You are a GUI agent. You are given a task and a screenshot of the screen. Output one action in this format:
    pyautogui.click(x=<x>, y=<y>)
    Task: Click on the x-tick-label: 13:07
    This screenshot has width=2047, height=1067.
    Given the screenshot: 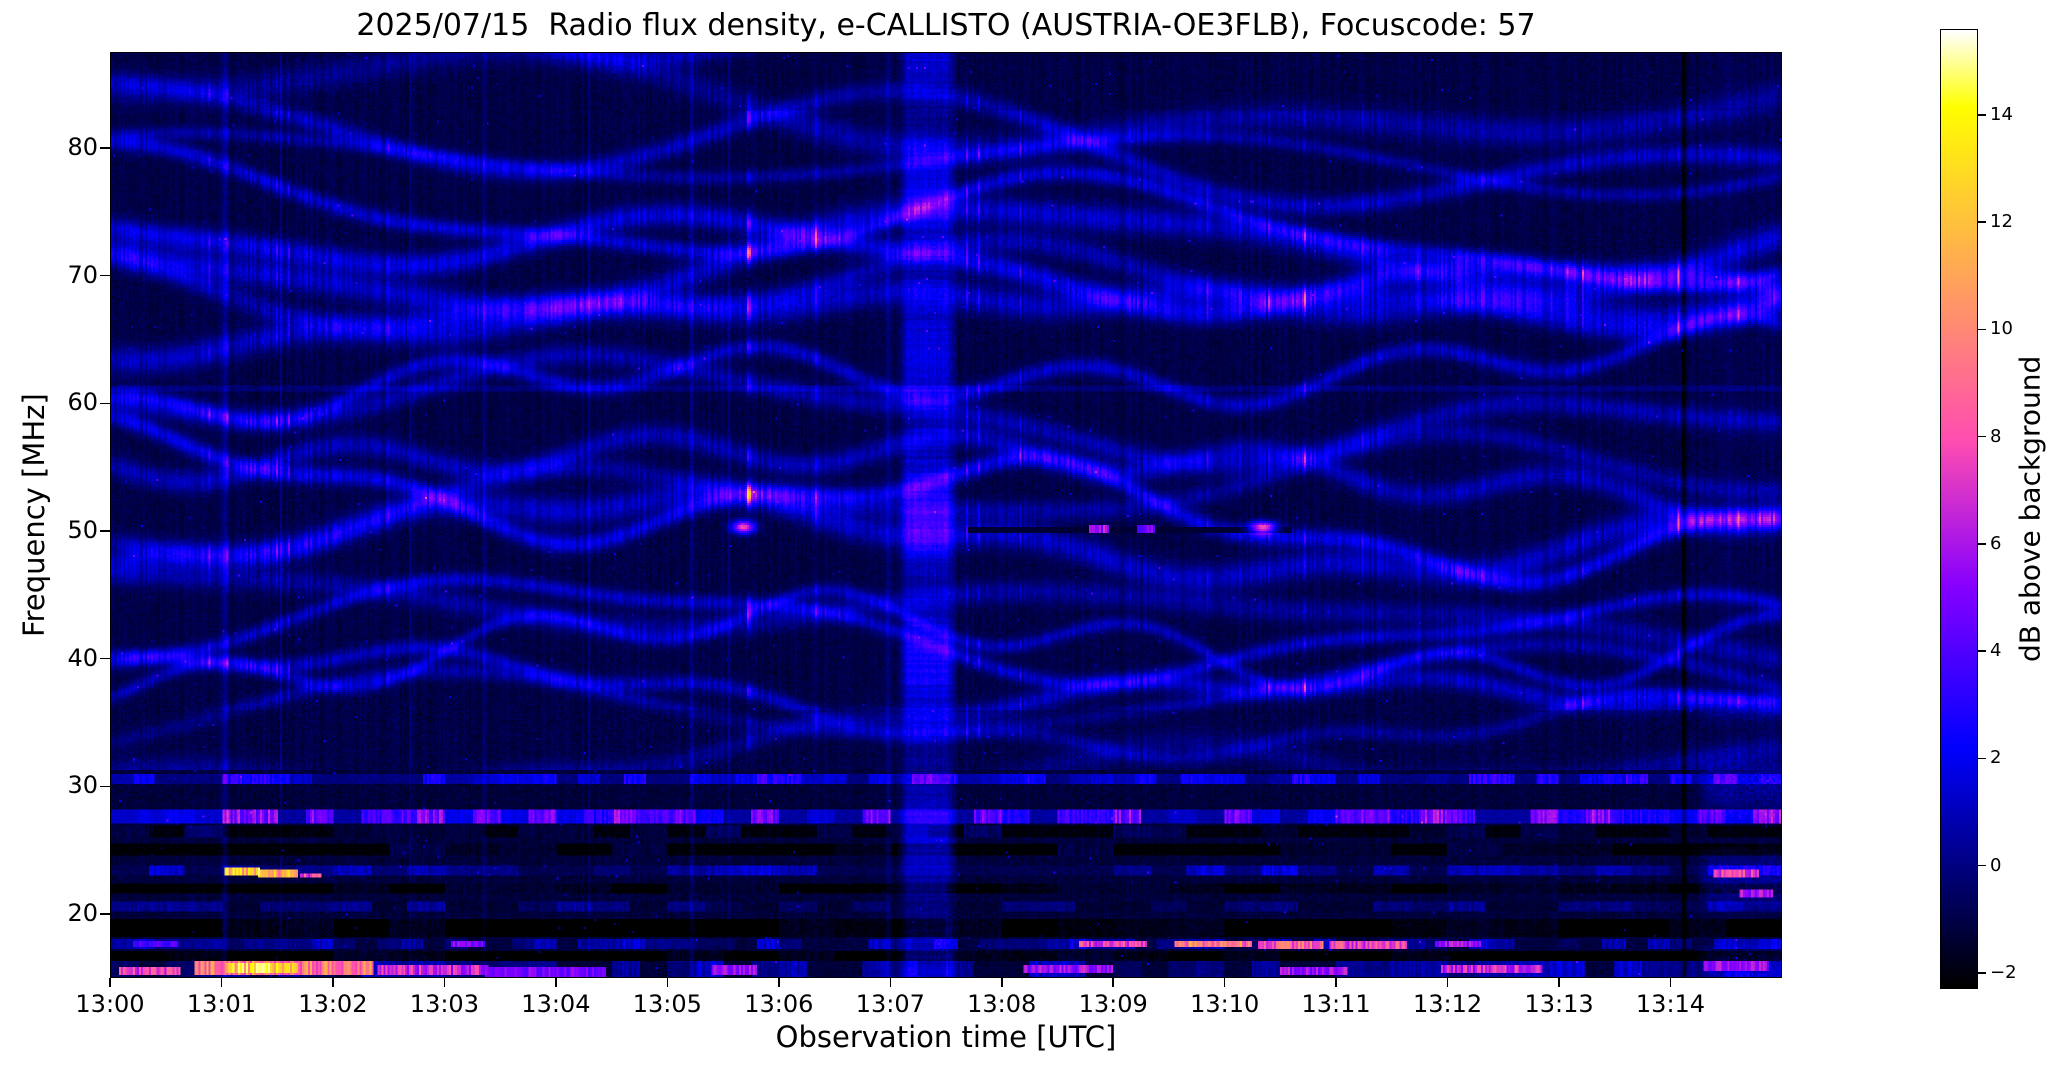 What is the action you would take?
    pyautogui.click(x=890, y=1004)
    